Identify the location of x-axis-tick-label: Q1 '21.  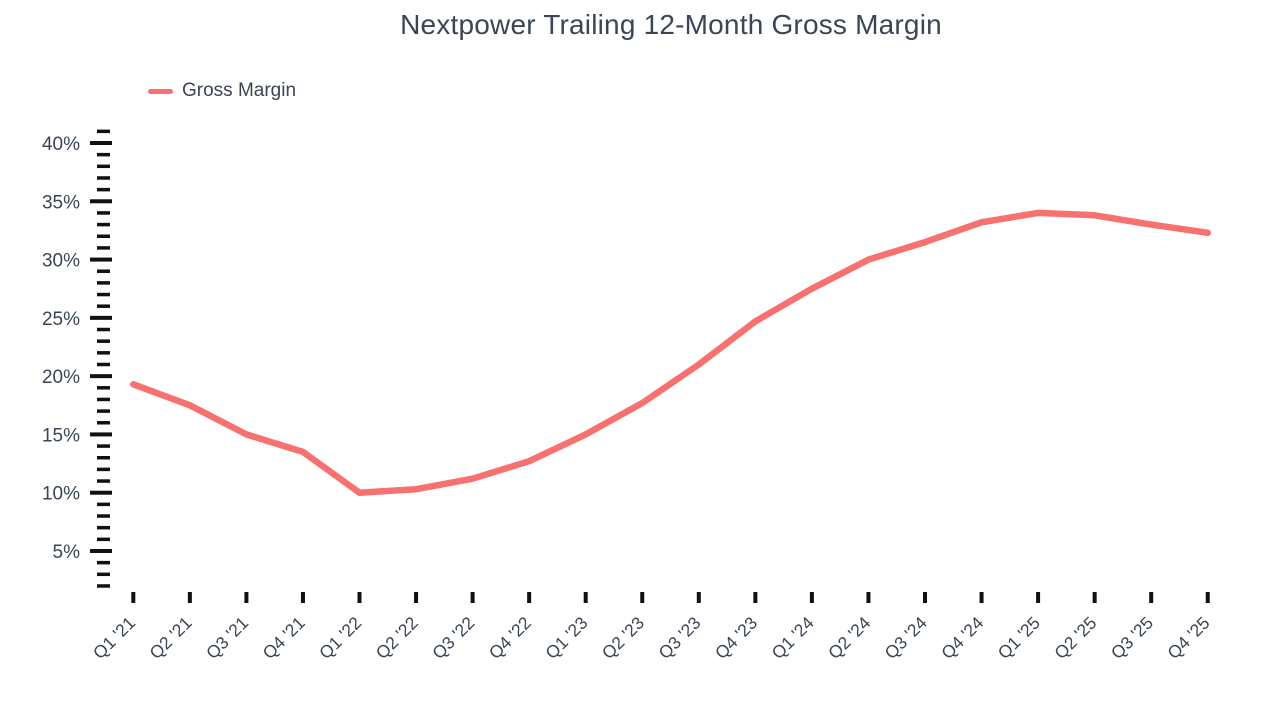
(114, 638).